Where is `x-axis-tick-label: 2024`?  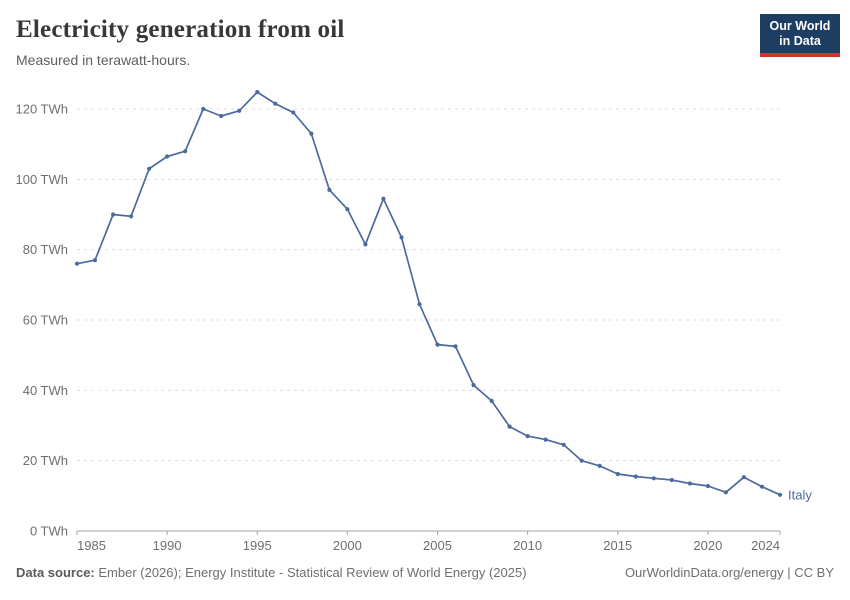 x-axis-tick-label: 2024 is located at coordinates (765, 545).